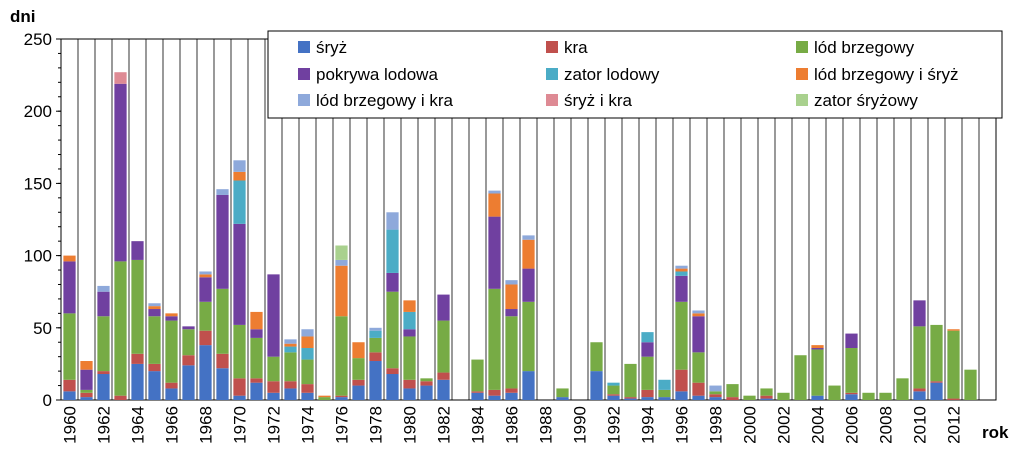 This screenshot has height=467, width=1024. Describe the element at coordinates (38, 256) in the screenshot. I see `y-tick-label: 100` at that location.